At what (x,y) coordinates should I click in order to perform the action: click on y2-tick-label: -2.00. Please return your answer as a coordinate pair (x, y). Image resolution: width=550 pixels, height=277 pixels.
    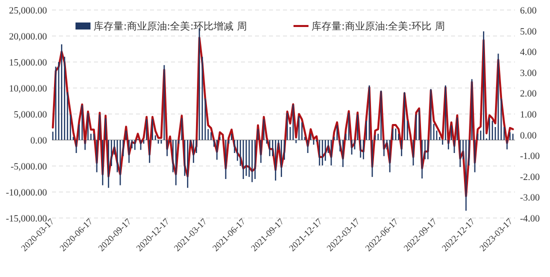
    Looking at the image, I should click on (530, 177).